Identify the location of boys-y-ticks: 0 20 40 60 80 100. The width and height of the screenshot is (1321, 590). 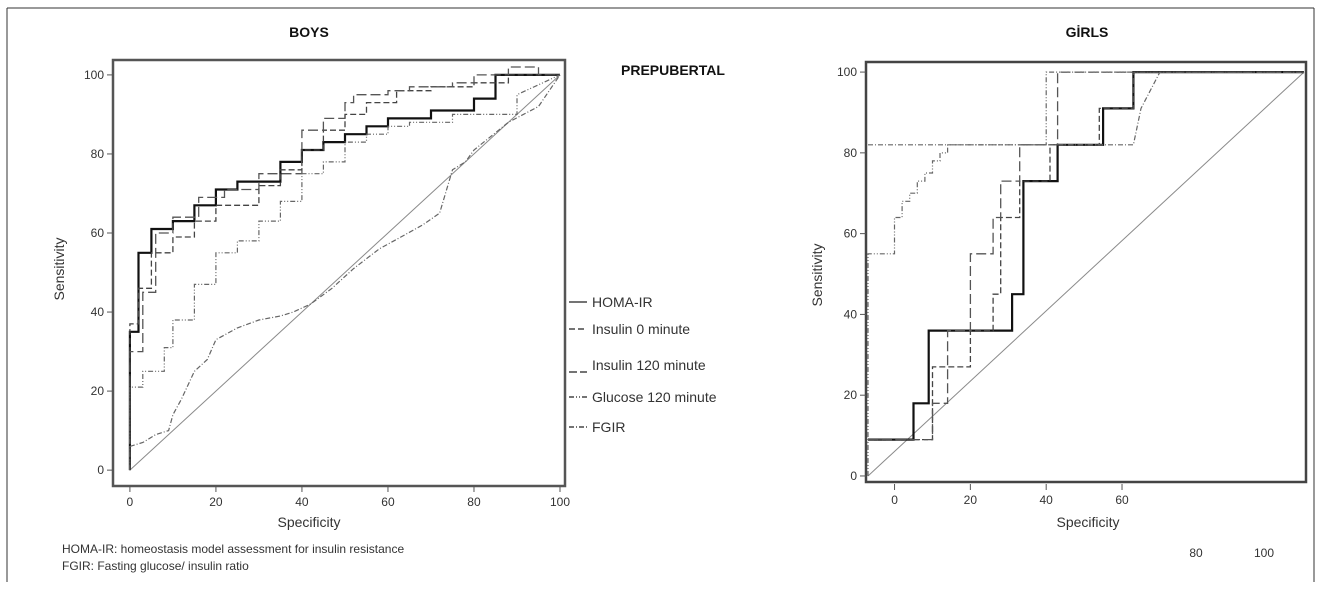
(98, 272).